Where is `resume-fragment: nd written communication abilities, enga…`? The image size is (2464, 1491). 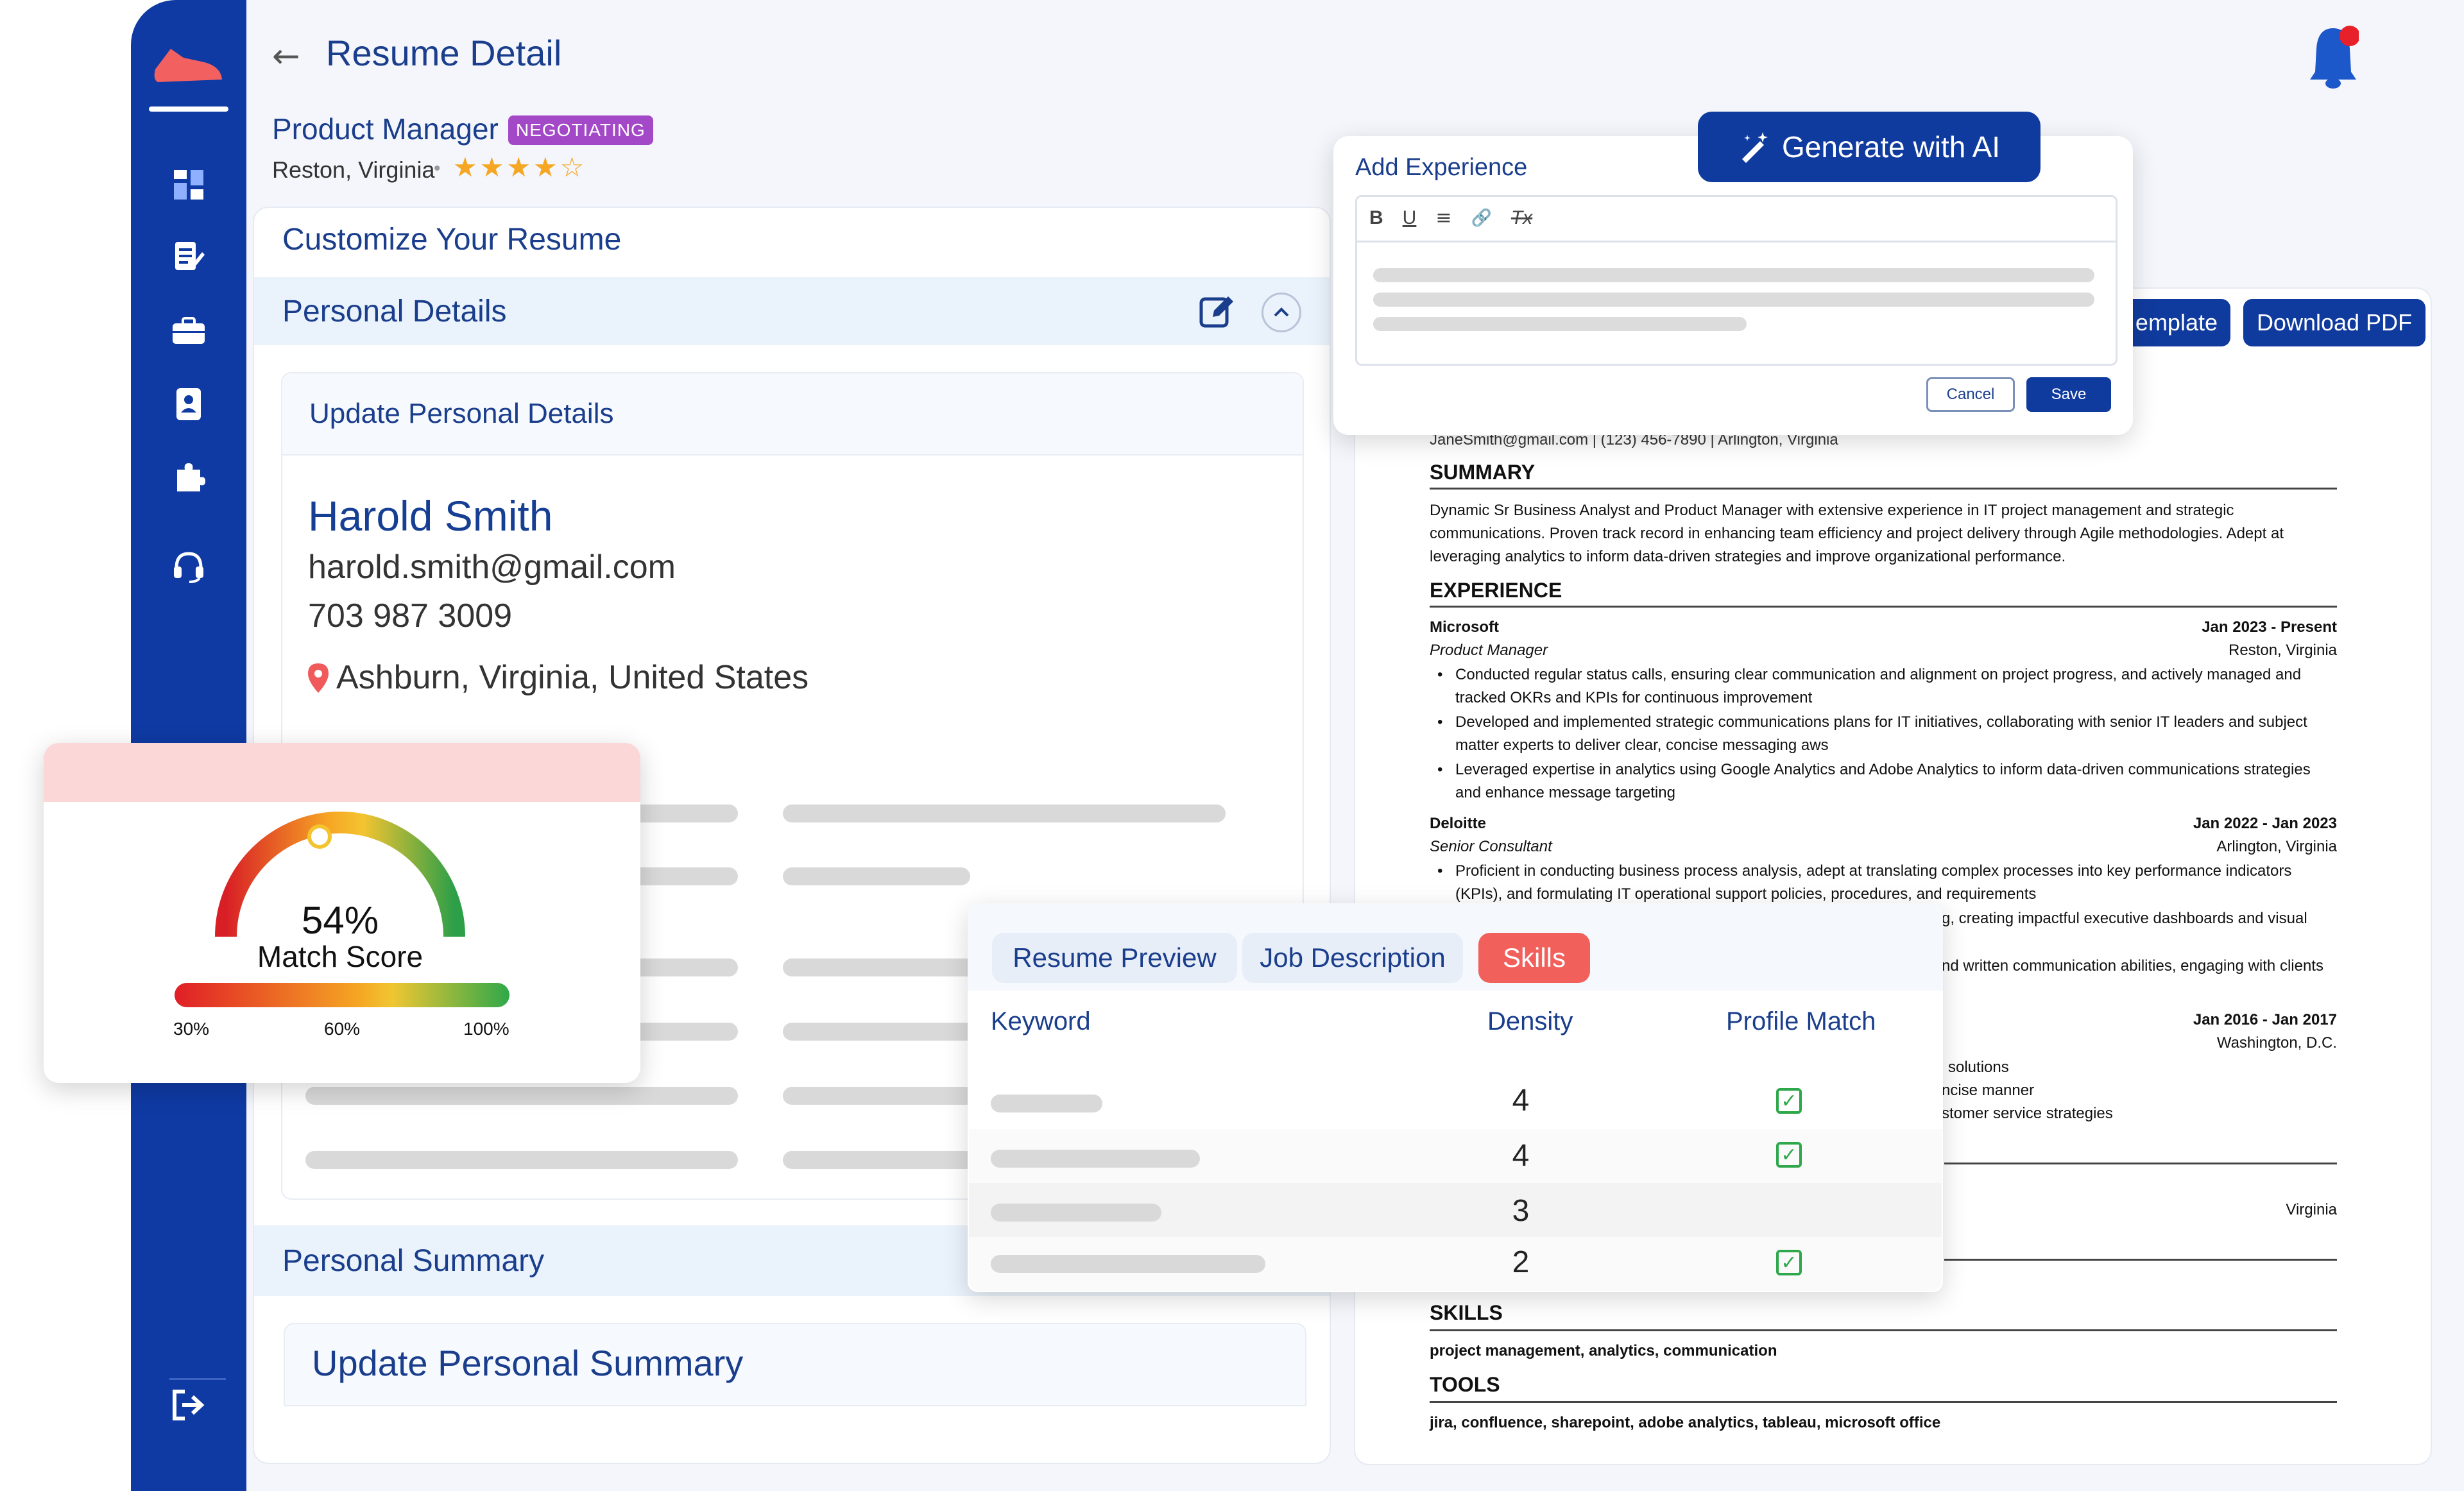
resume-fragment: nd written communication abilities, enga… is located at coordinates (2133, 966).